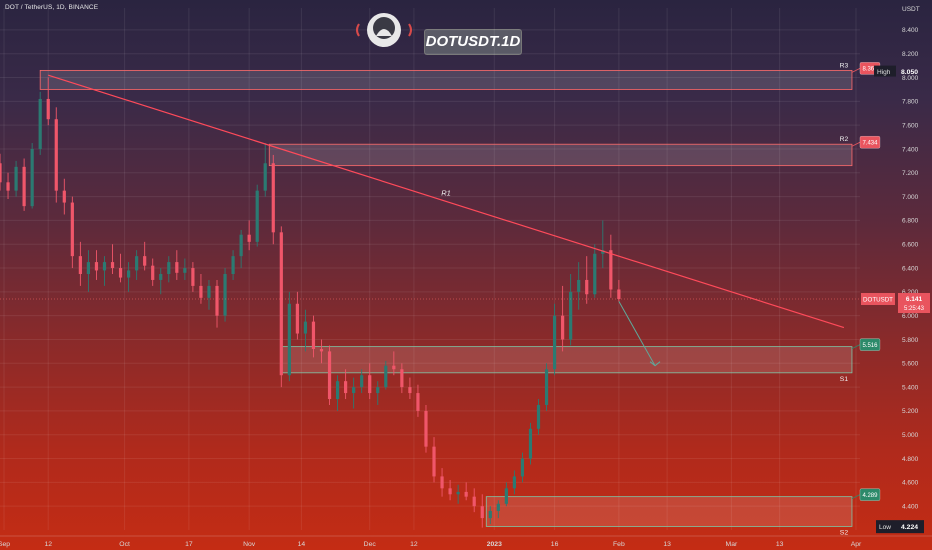 Image resolution: width=932 pixels, height=550 pixels. I want to click on zone-box, so click(566, 360).